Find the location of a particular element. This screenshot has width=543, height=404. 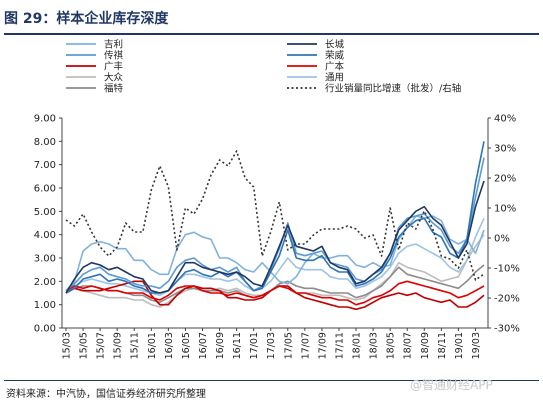

legend-label: 荣威 is located at coordinates (335, 56).